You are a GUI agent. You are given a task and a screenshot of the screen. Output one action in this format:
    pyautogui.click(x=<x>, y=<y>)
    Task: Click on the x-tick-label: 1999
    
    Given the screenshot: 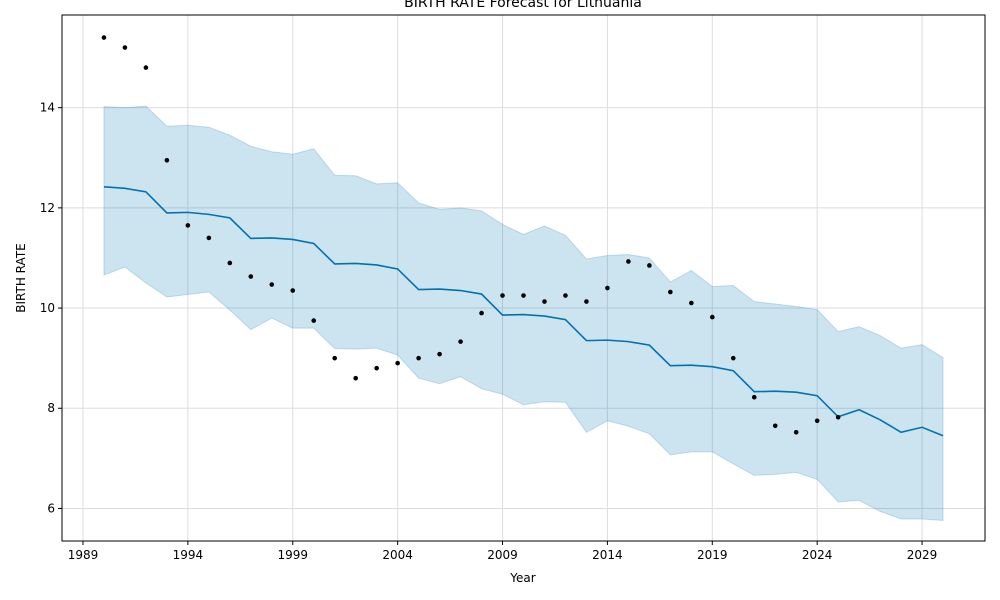 What is the action you would take?
    pyautogui.click(x=292, y=555)
    